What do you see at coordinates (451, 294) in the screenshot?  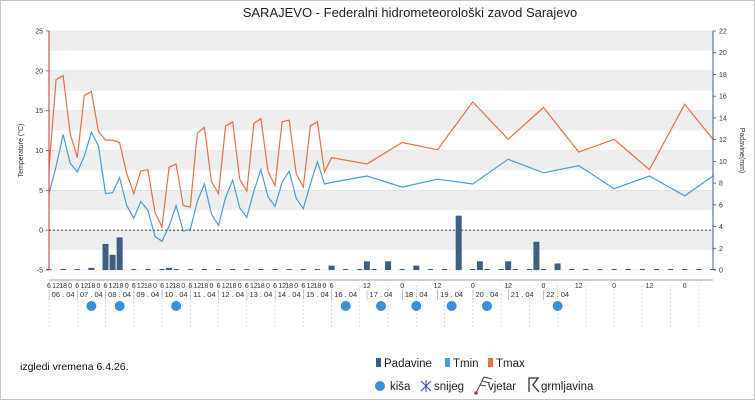 I see `day-label: 19 . 04` at bounding box center [451, 294].